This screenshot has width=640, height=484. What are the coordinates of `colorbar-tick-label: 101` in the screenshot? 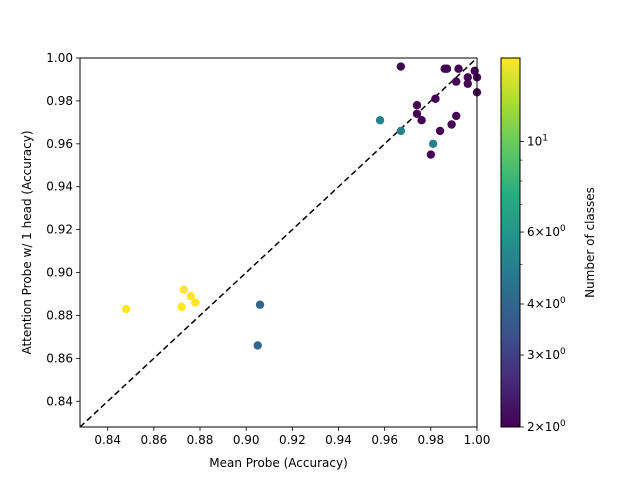 It's located at (537, 140).